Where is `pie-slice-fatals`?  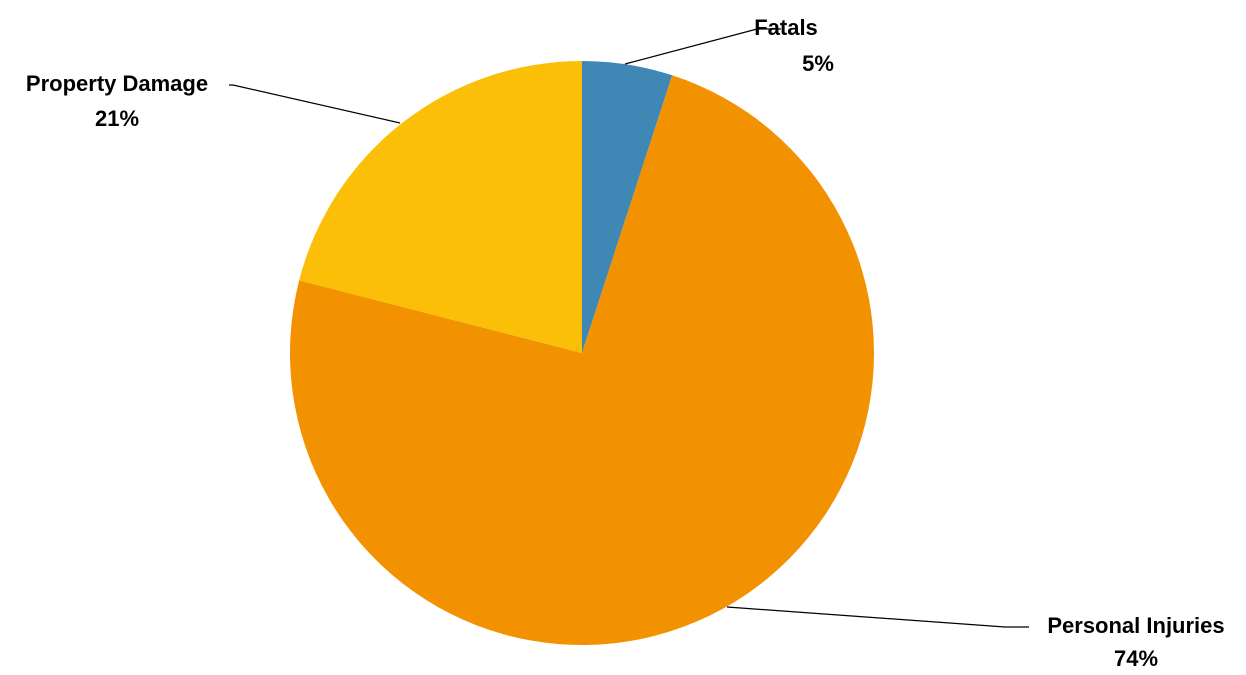 pie-slice-fatals is located at coordinates (627, 207).